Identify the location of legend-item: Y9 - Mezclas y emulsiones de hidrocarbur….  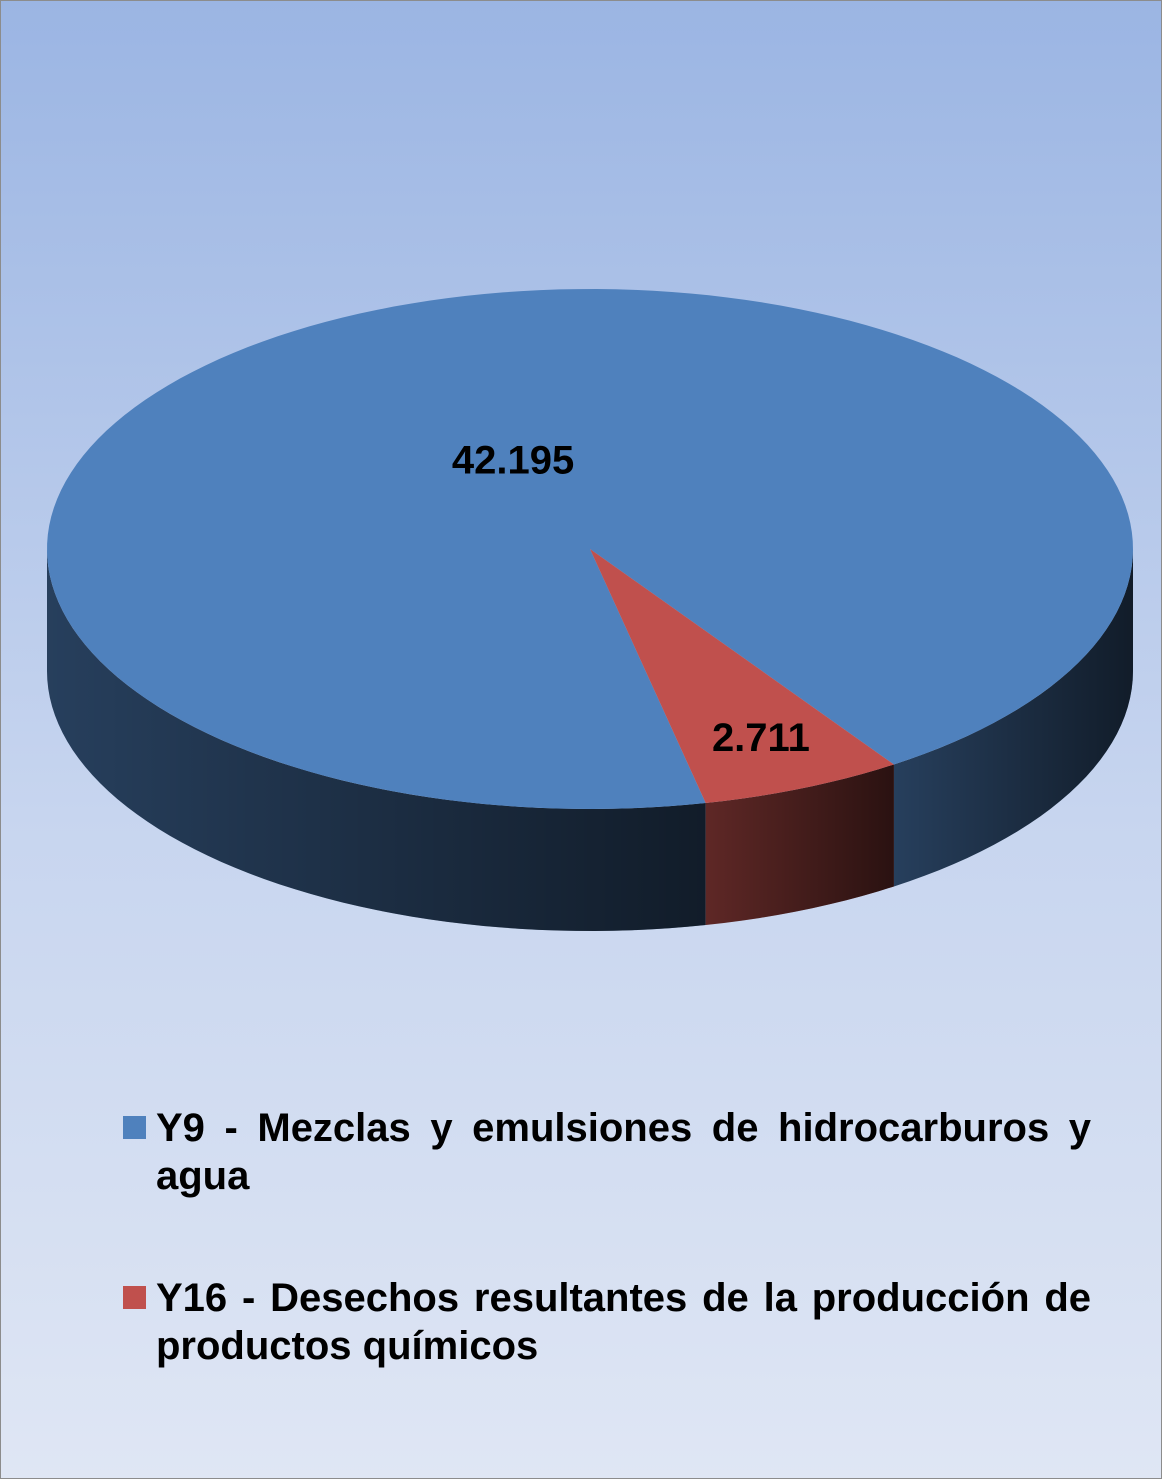
(607, 1152).